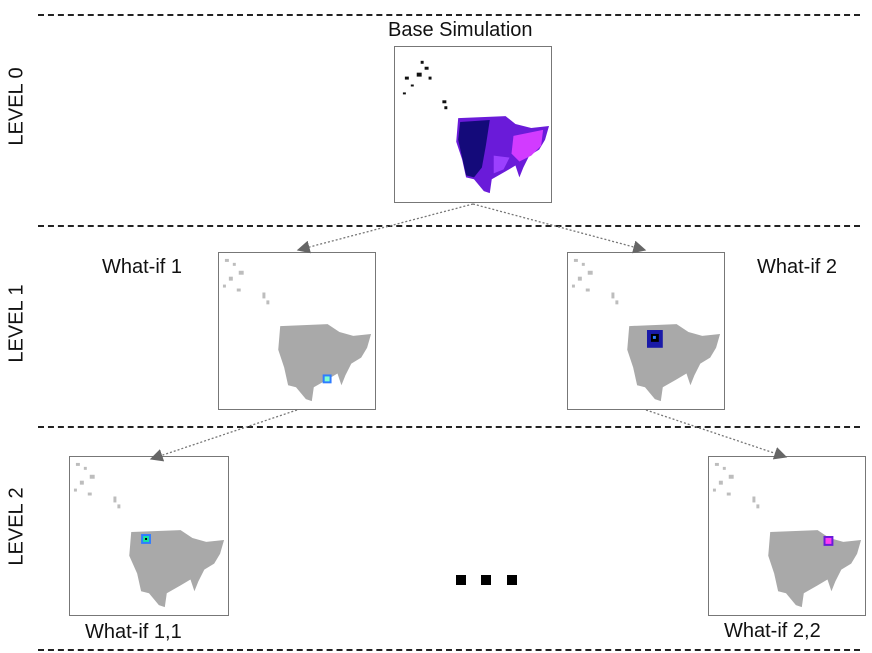 The height and width of the screenshot is (653, 872). Describe the element at coordinates (460, 30) in the screenshot. I see `base-simulation-label: Base Simulation` at that location.